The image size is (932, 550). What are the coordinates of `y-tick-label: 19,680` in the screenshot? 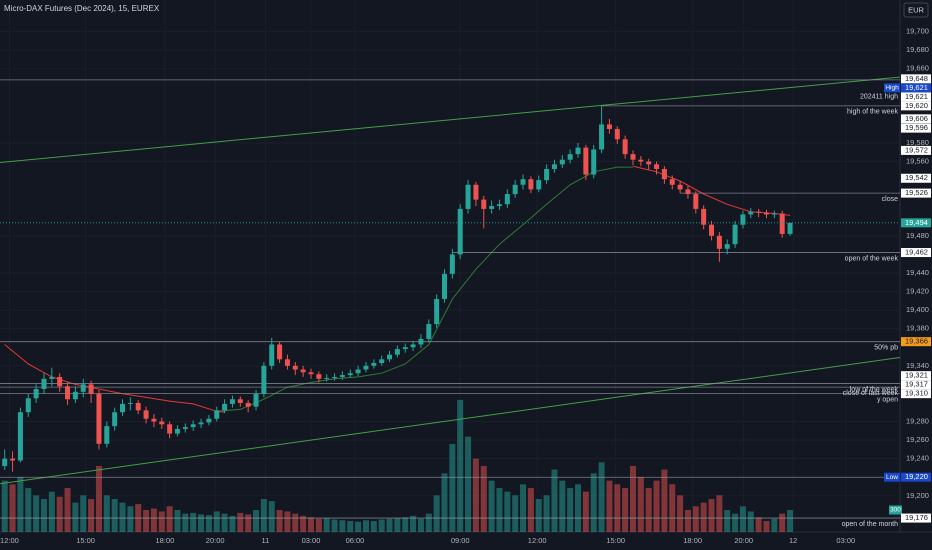 It's located at (917, 49).